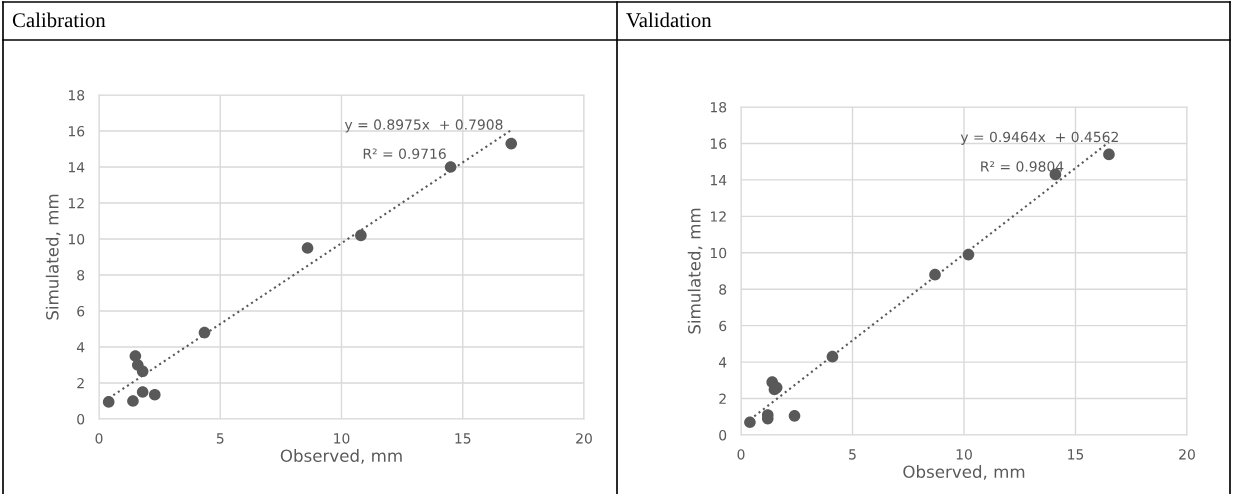 The width and height of the screenshot is (1233, 494). Describe the element at coordinates (404, 153) in the screenshot. I see `annotation: R² = 0.9716` at that location.